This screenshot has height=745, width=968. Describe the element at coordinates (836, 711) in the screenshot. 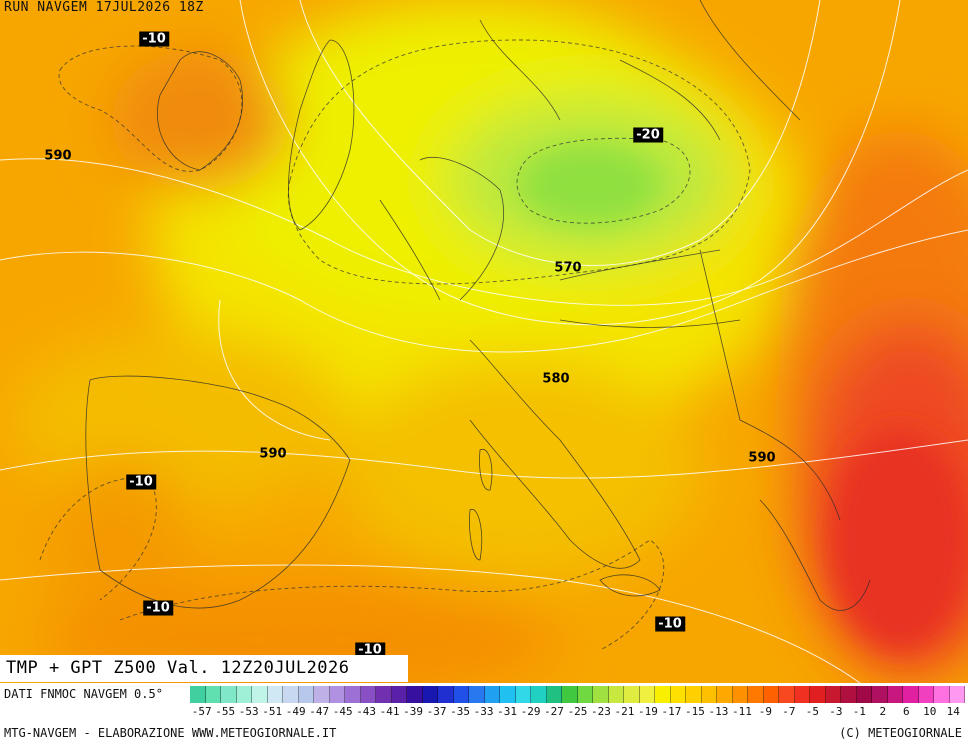

I see `colorbar-tick-label: -3` at that location.